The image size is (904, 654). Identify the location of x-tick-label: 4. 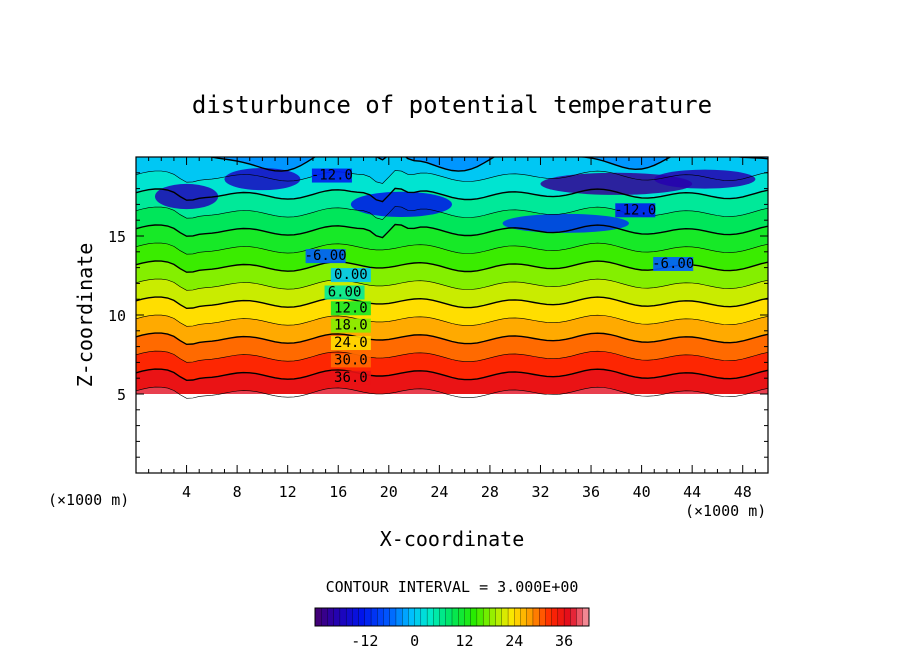
(186, 492).